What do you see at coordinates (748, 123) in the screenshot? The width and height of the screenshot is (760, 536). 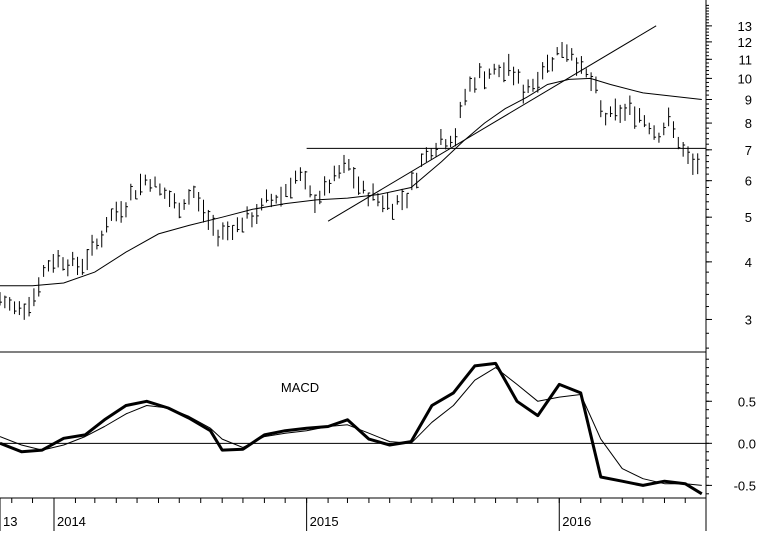 I see `price-y-tick-label: 8` at bounding box center [748, 123].